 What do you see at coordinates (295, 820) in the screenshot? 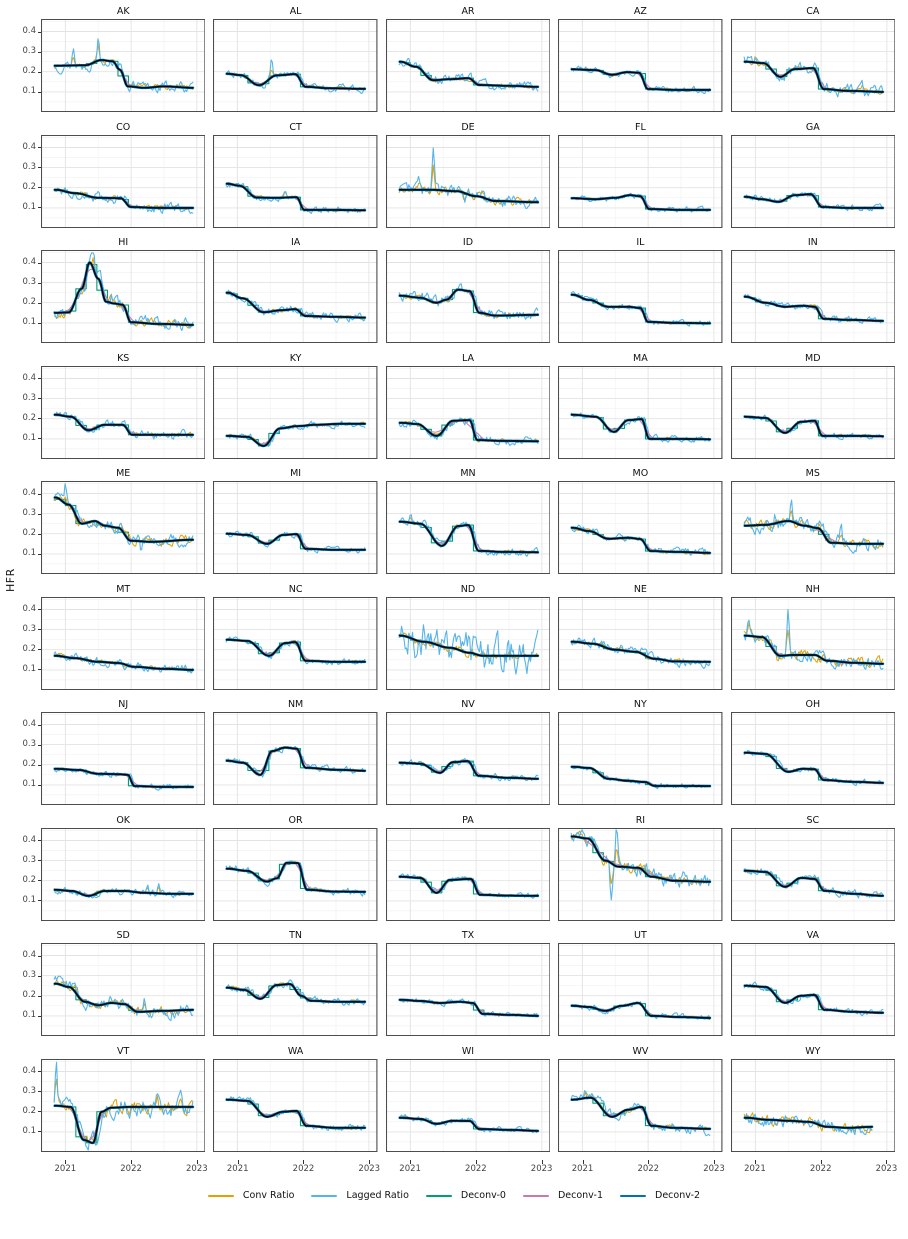
I see `facet-title: OR` at bounding box center [295, 820].